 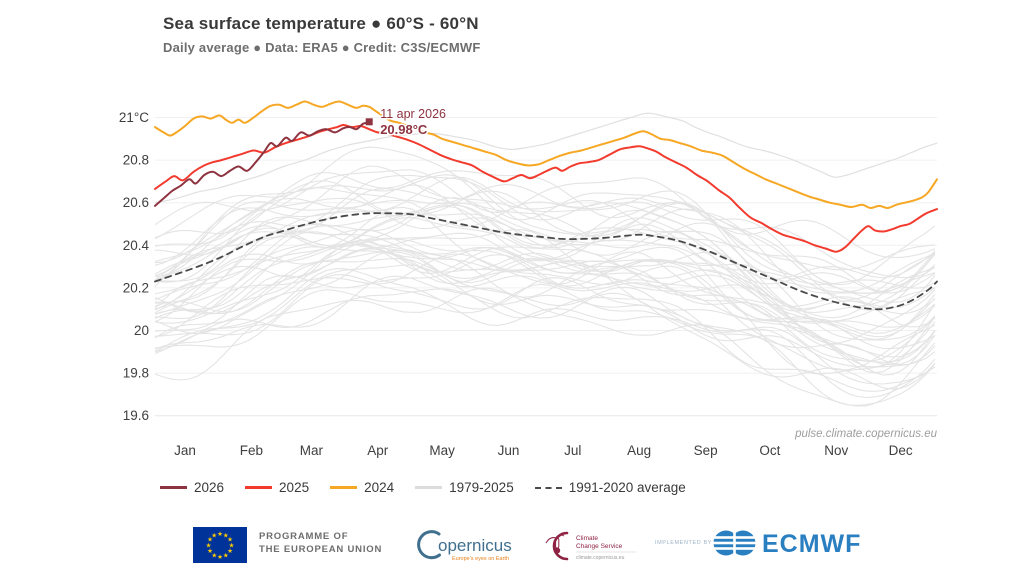 I want to click on copernicus-logo: opernicus Europe's eyes on Earth, so click(x=464, y=546).